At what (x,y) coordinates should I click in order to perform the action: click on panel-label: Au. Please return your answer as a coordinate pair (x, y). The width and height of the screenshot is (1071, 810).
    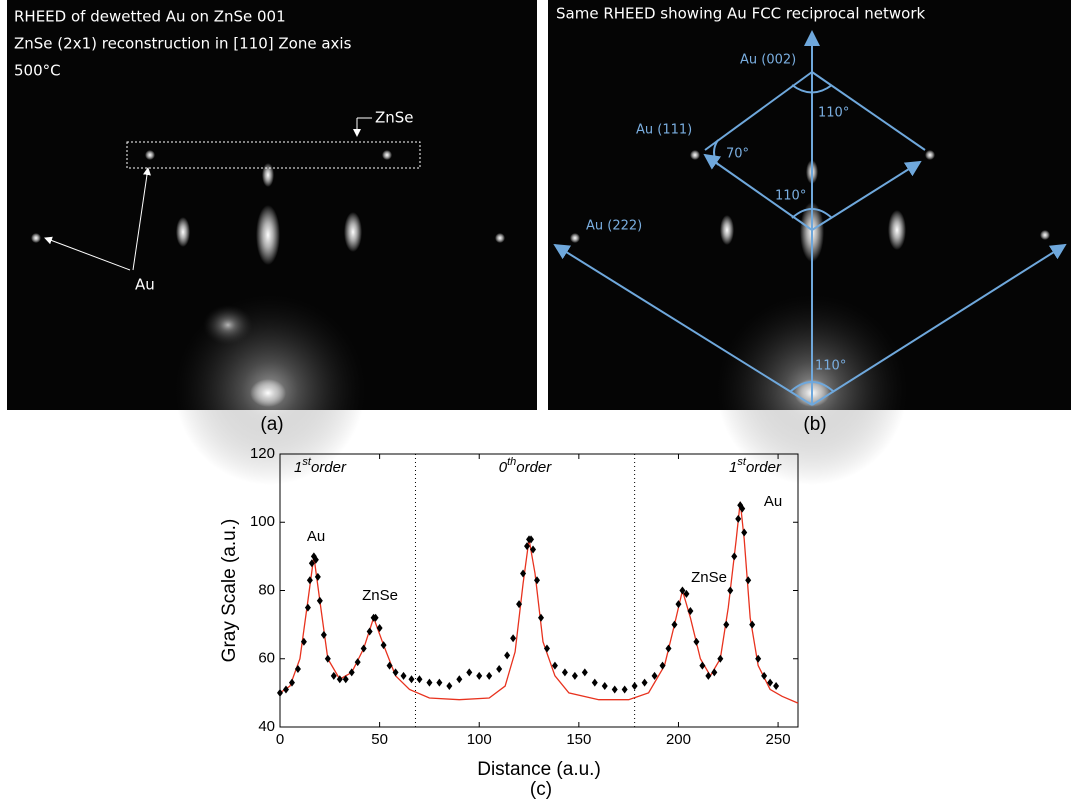
    Looking at the image, I should click on (145, 285).